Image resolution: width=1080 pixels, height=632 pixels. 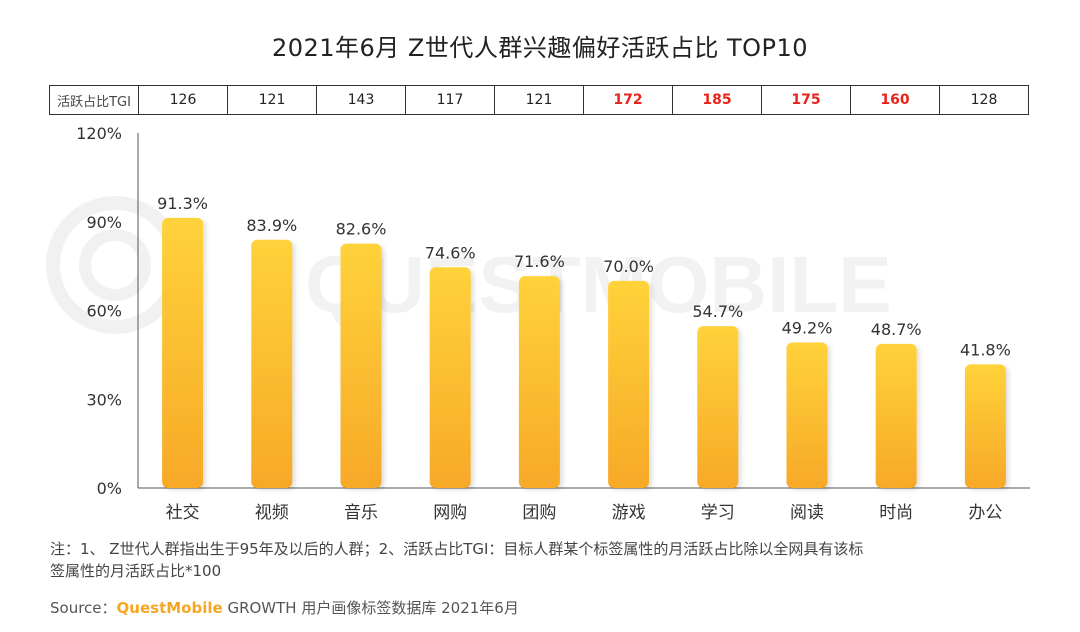 What do you see at coordinates (717, 100) in the screenshot?
I see `tgi-cell: 185` at bounding box center [717, 100].